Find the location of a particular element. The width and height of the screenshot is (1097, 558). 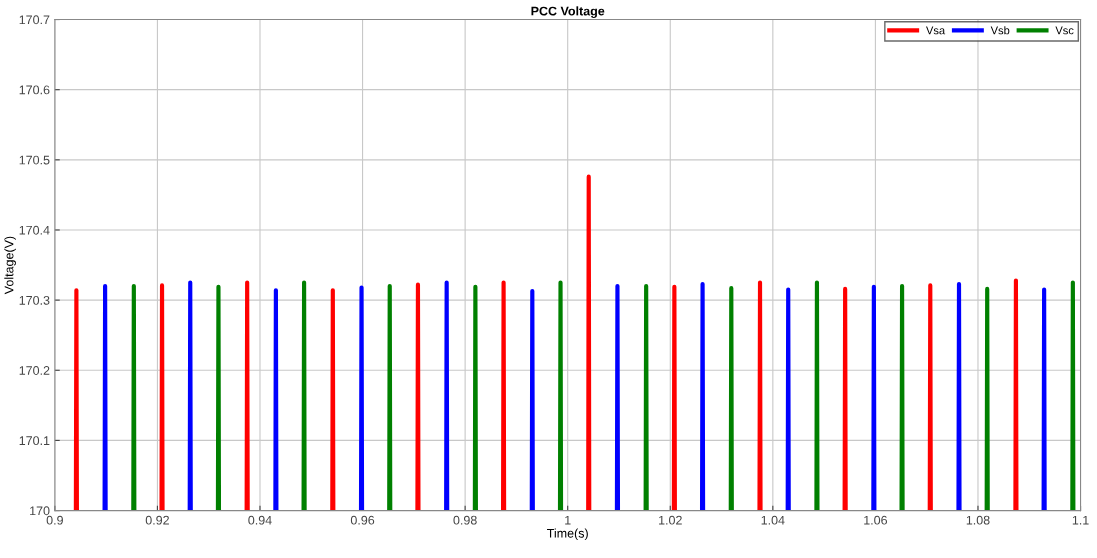

y-tick-label: 170.5 is located at coordinates (34, 160).